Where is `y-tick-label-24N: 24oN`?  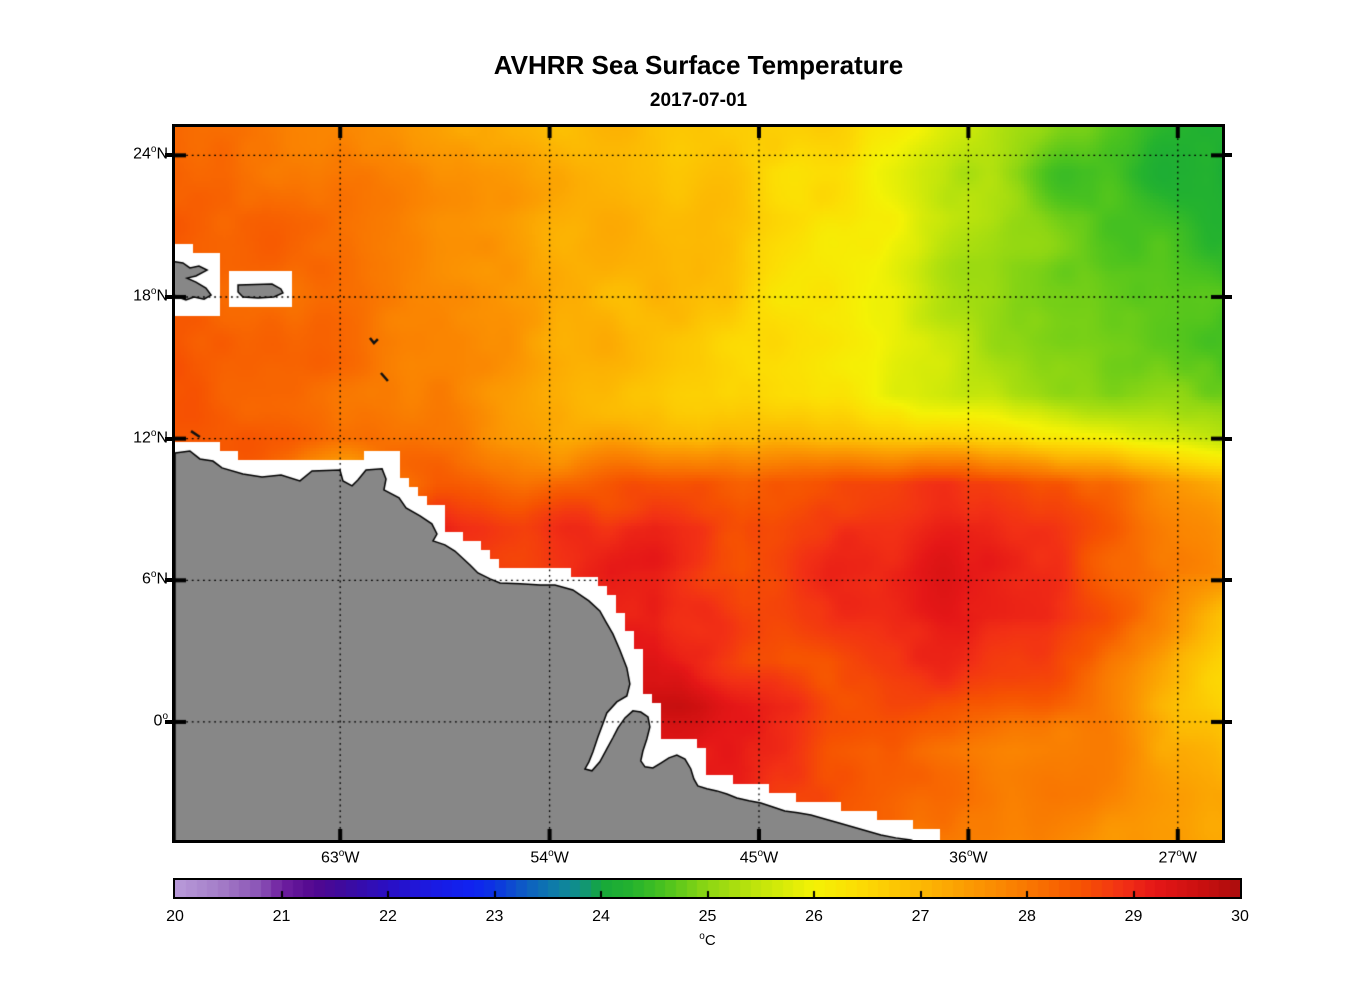
y-tick-label-24N: 24oN is located at coordinates (150, 153).